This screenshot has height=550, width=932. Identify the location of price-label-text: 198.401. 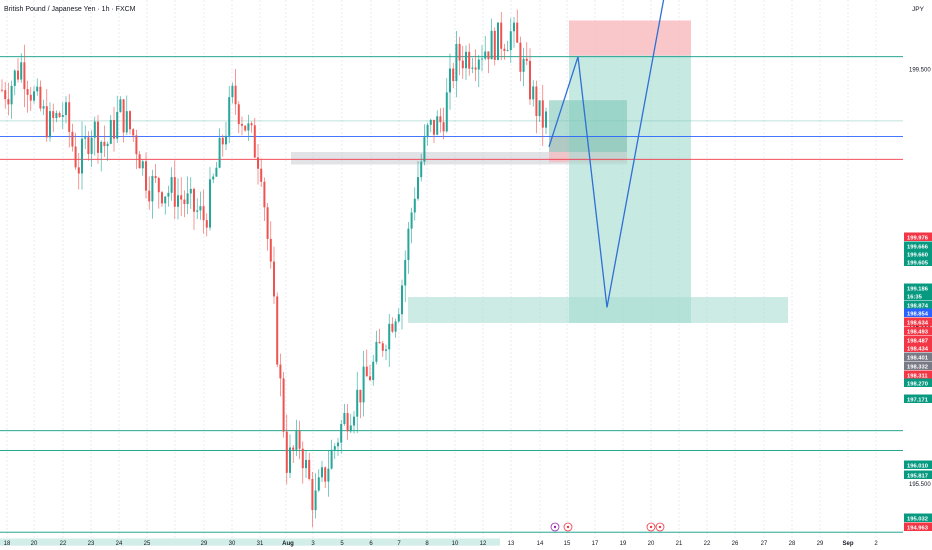
(918, 358).